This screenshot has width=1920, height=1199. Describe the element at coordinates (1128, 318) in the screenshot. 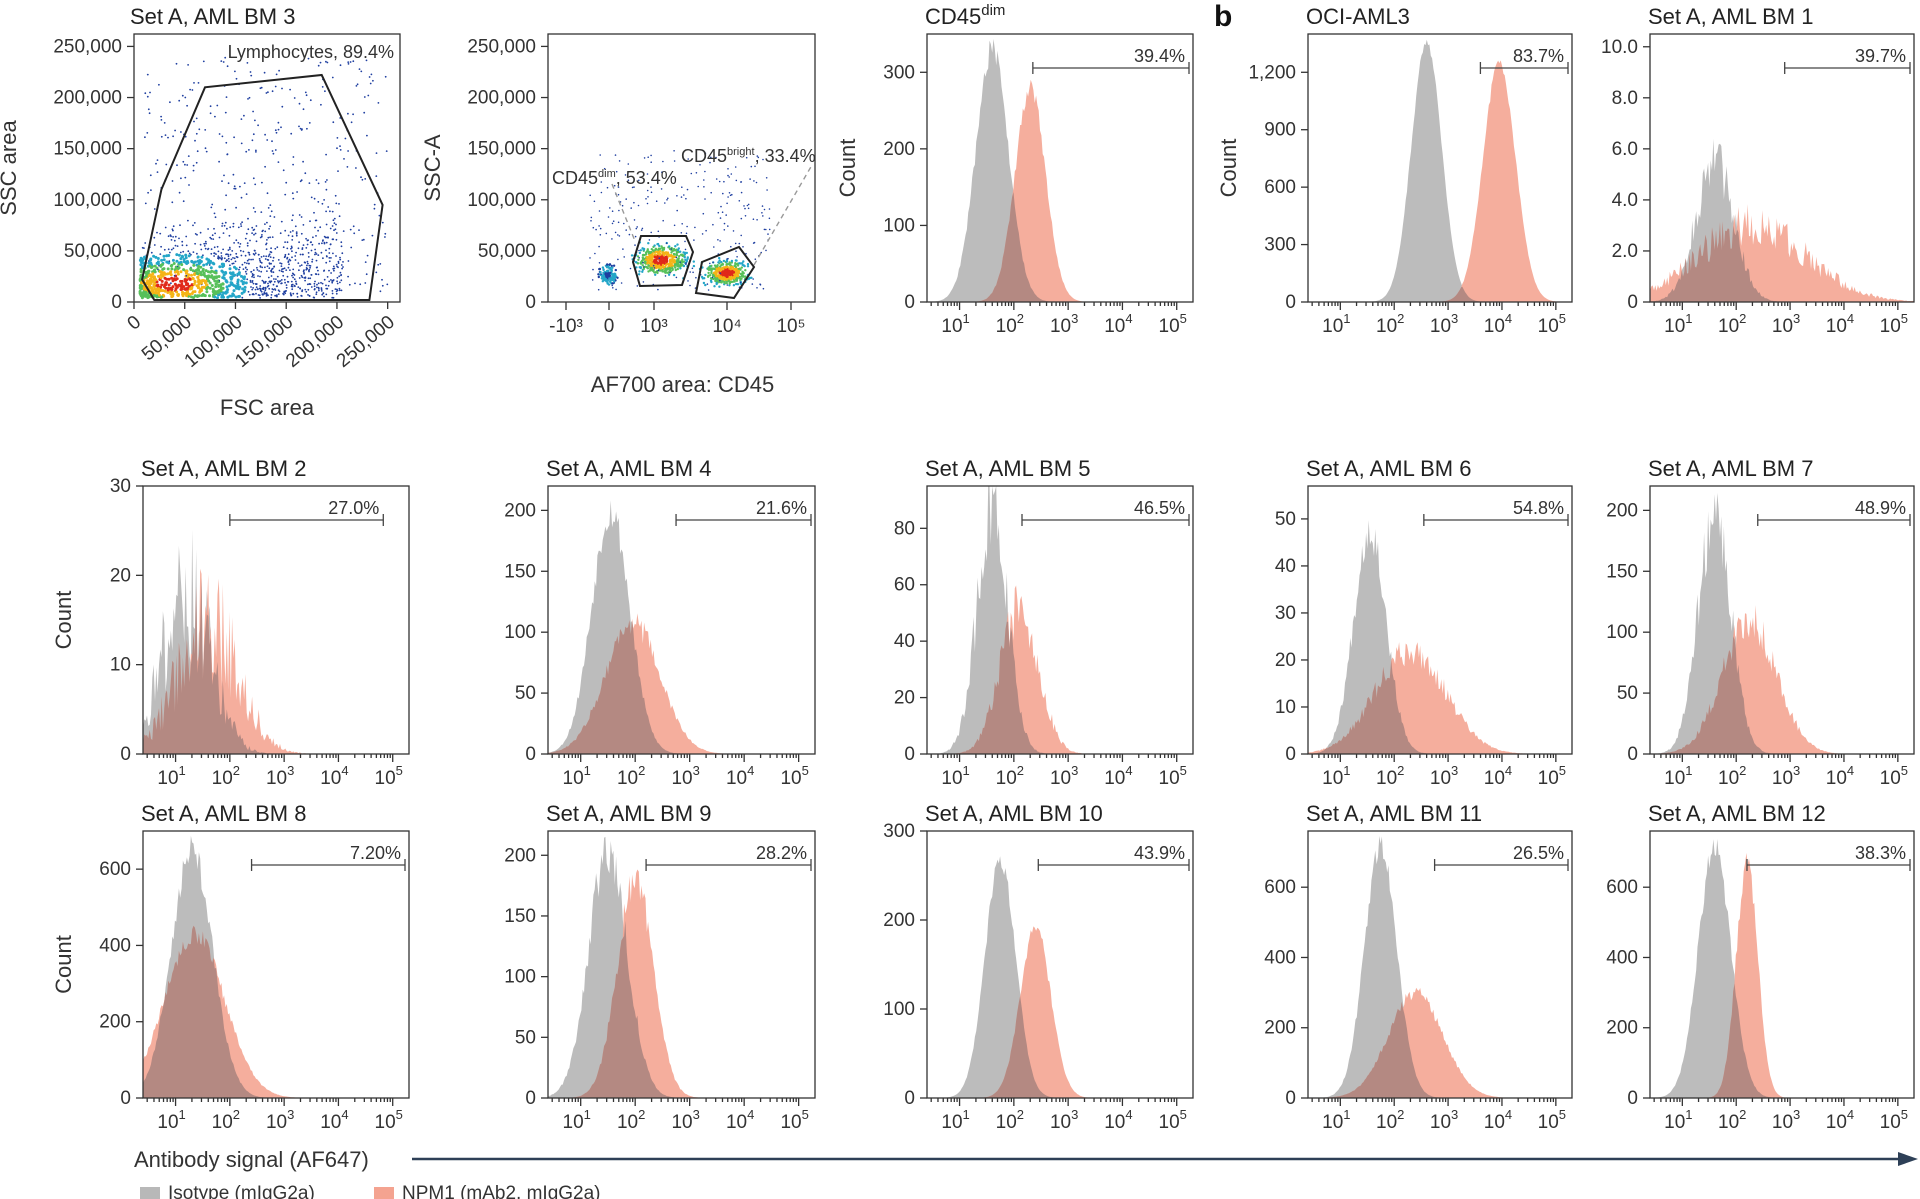

I see `x-tick-exponent: 4` at that location.